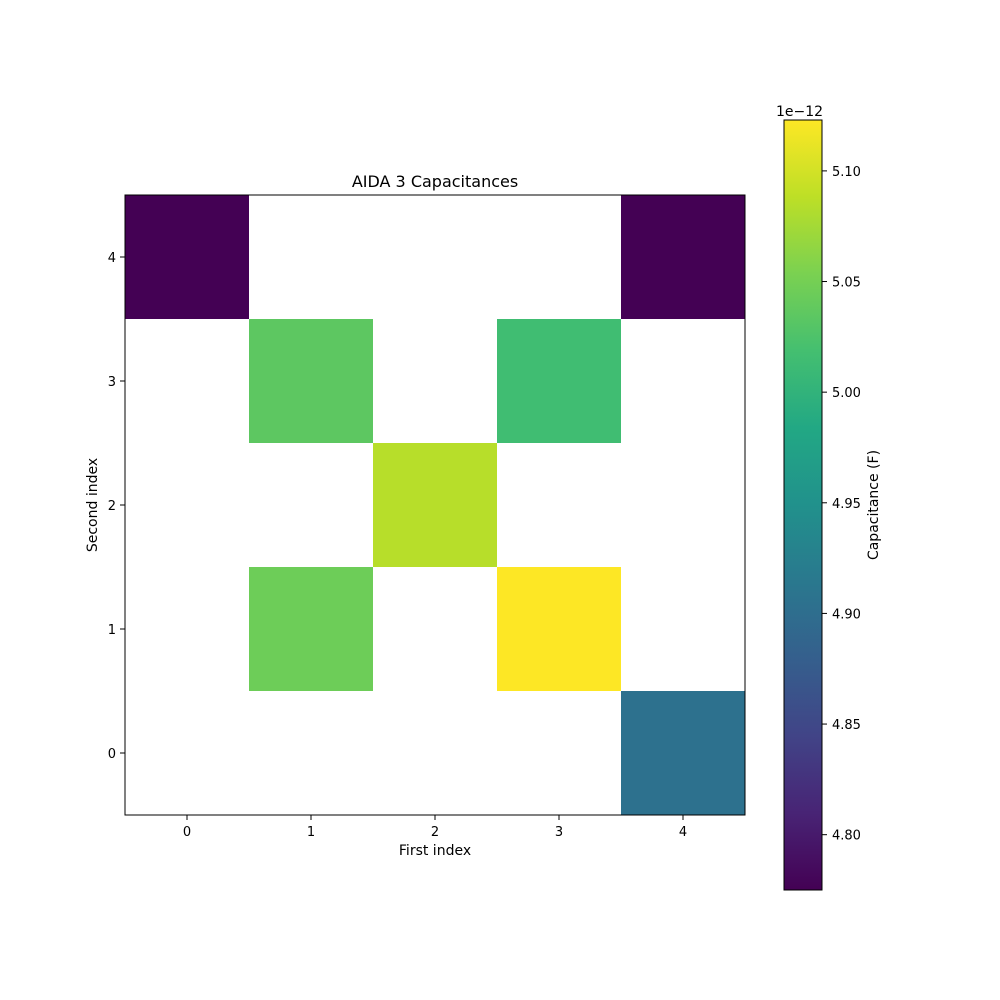  I want to click on colorbar-tick-label: 4.95, so click(846, 504).